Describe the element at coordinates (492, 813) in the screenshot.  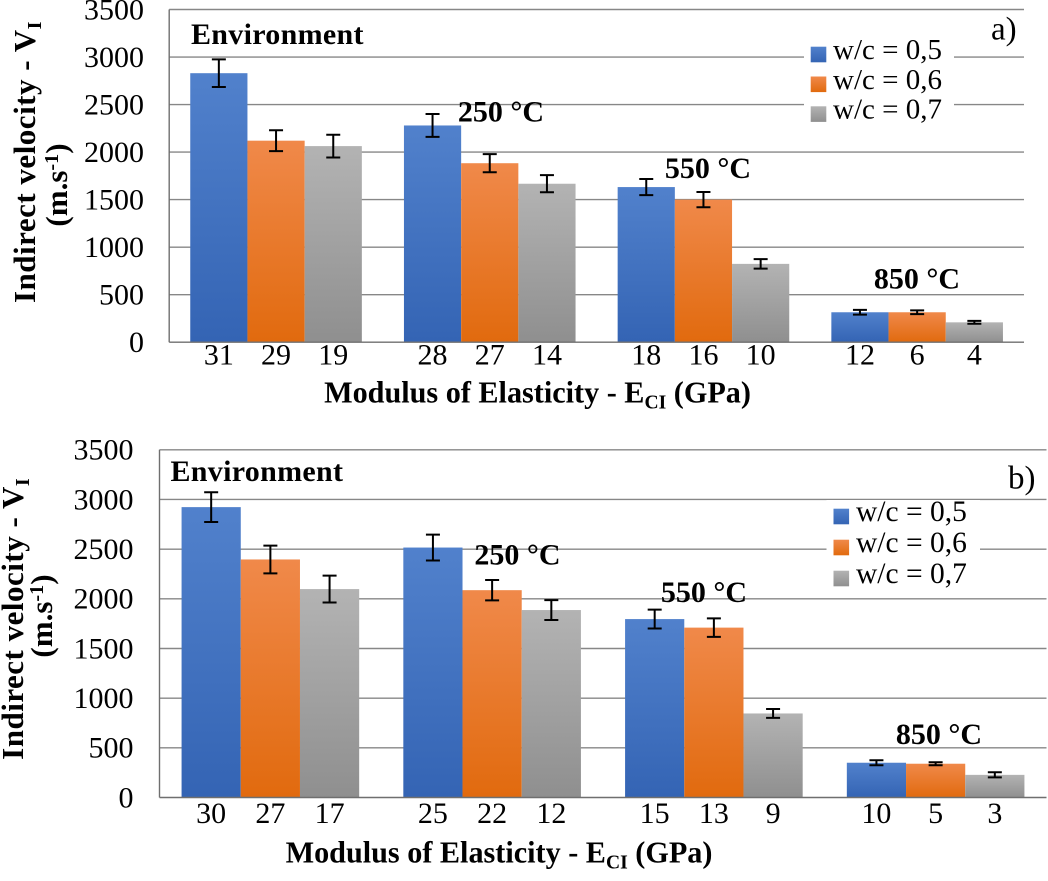
I see `svg-text: 22` at that location.